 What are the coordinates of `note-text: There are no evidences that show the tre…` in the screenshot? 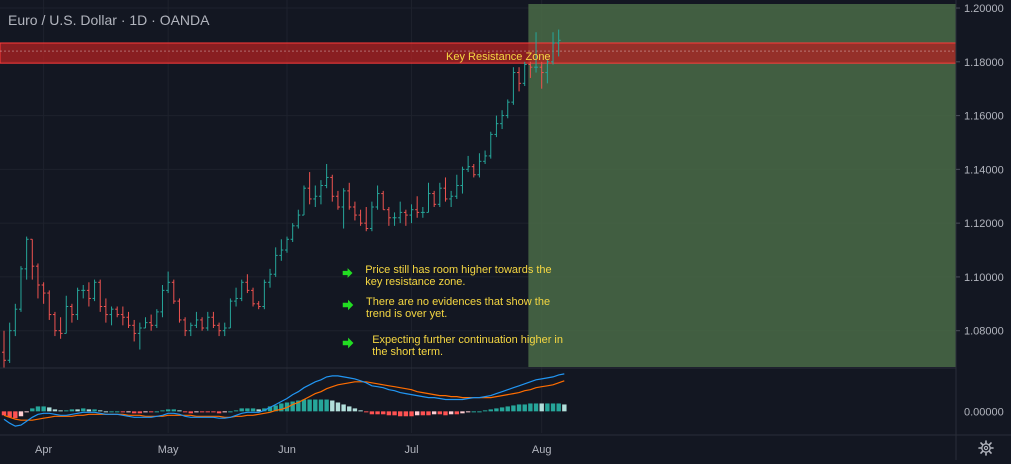 It's located at (458, 308).